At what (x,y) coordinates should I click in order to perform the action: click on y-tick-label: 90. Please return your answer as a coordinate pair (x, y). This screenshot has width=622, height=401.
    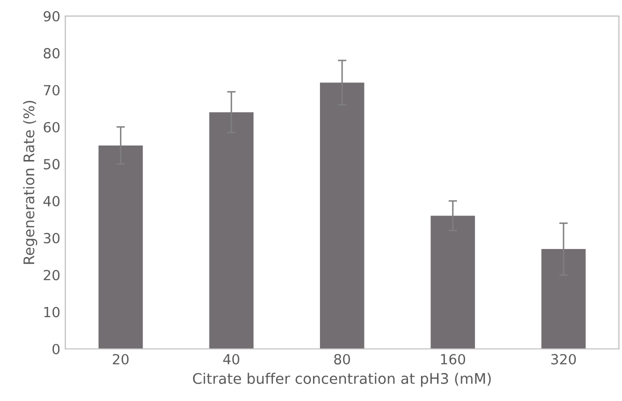
    Looking at the image, I should click on (52, 16).